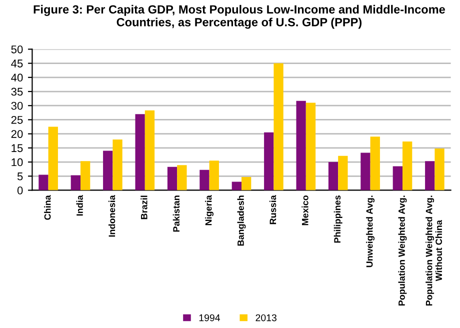  I want to click on y-tick-label: 30, so click(17, 106).